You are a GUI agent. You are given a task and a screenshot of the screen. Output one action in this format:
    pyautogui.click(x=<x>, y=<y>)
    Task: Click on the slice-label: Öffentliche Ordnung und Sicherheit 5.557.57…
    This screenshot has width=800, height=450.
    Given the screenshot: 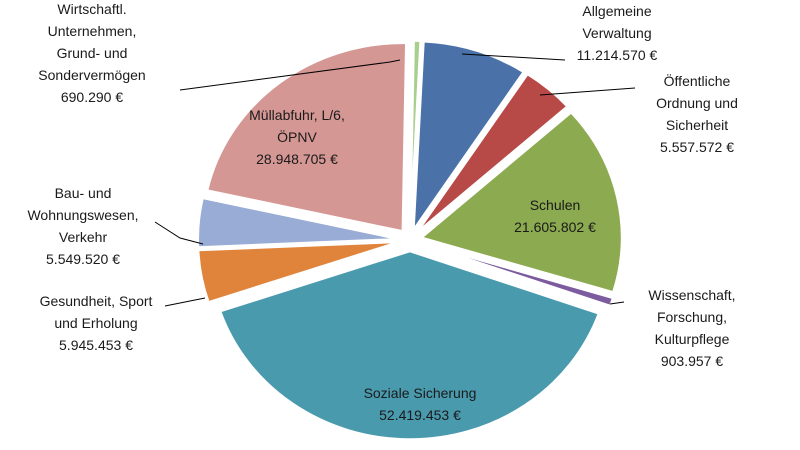 What is the action you would take?
    pyautogui.click(x=697, y=113)
    